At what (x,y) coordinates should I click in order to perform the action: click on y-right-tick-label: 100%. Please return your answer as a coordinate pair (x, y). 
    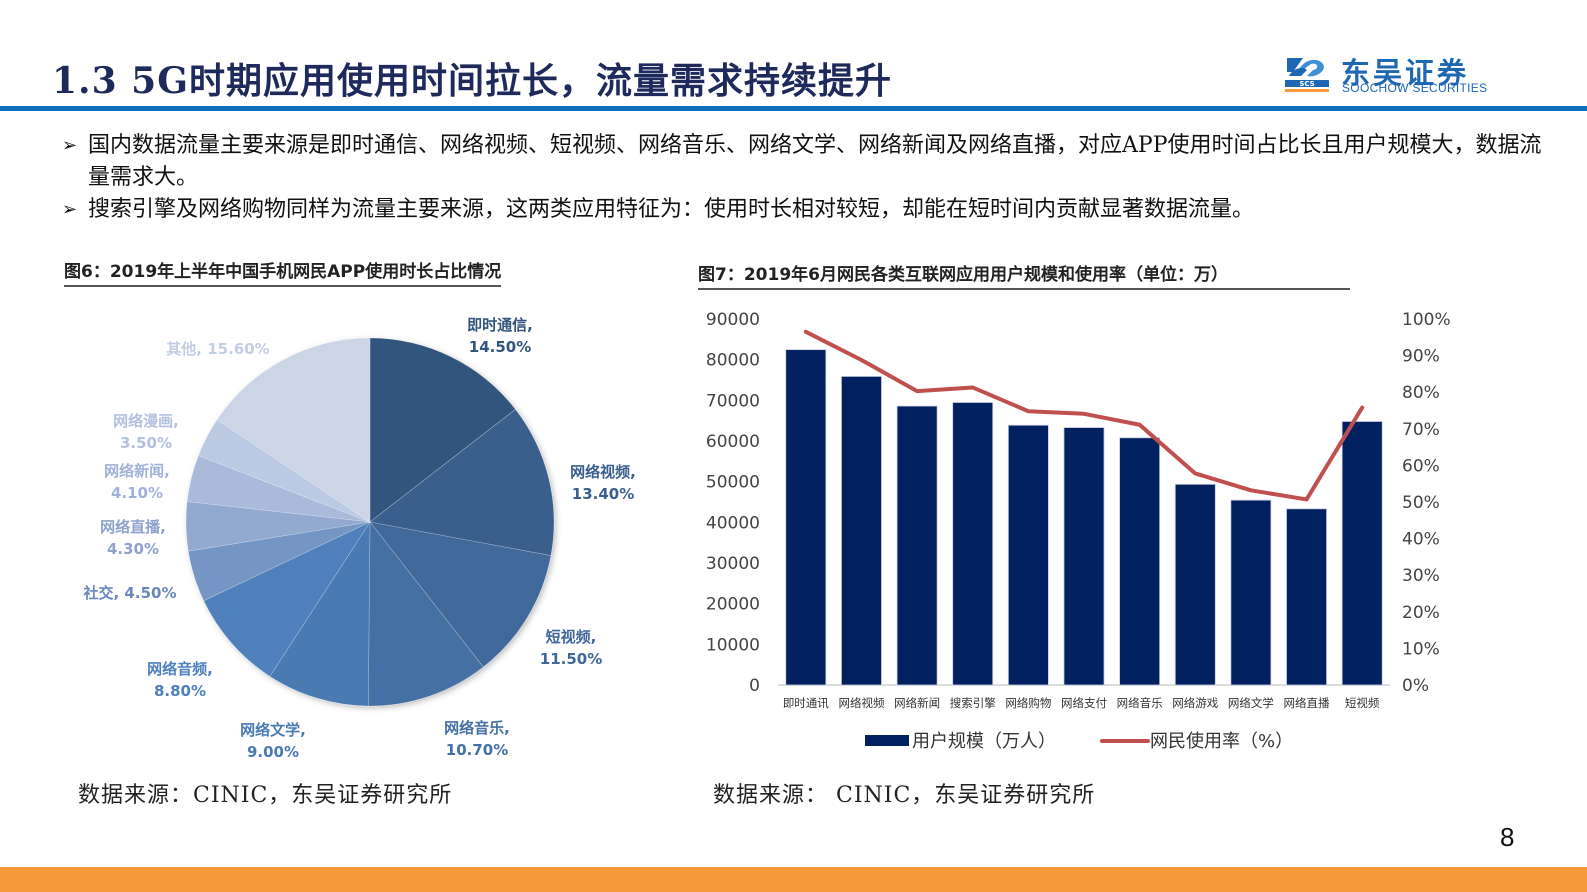
    Looking at the image, I should click on (1426, 320).